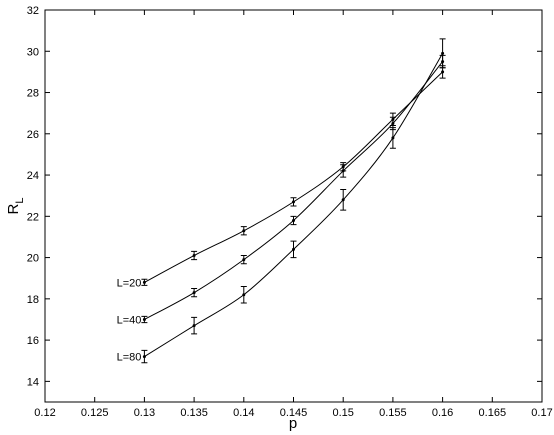 The image size is (554, 435). I want to click on y-tick-label: 30, so click(33, 52).